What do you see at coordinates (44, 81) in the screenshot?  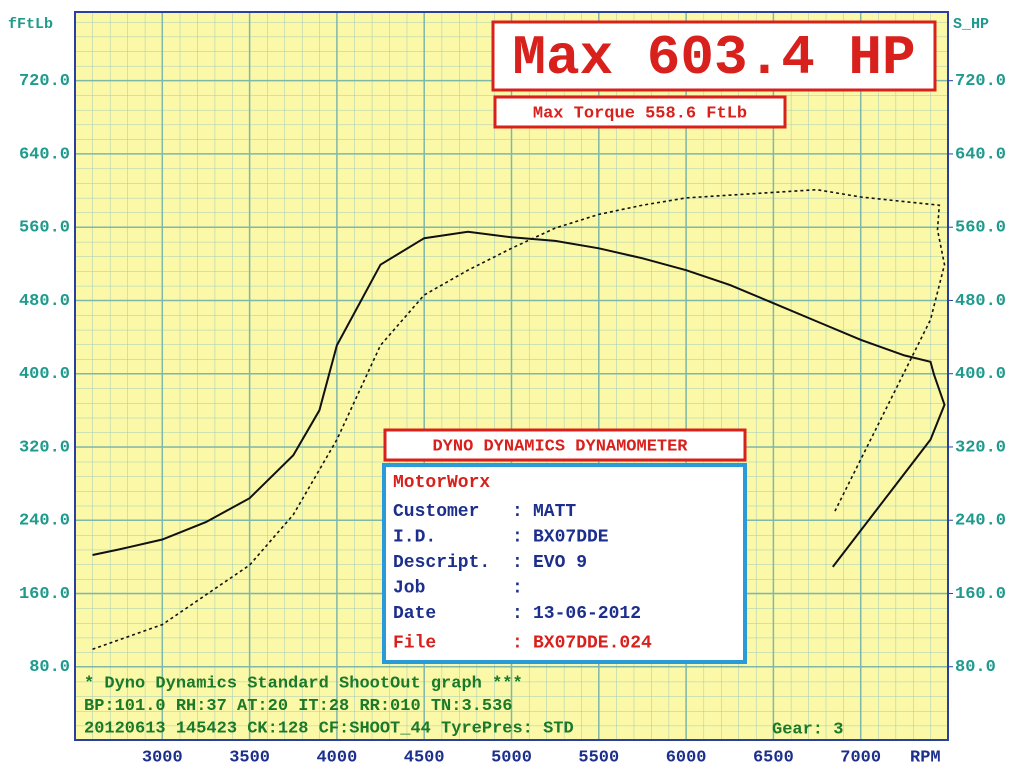 I see `y-tick-label: 720.0` at bounding box center [44, 81].